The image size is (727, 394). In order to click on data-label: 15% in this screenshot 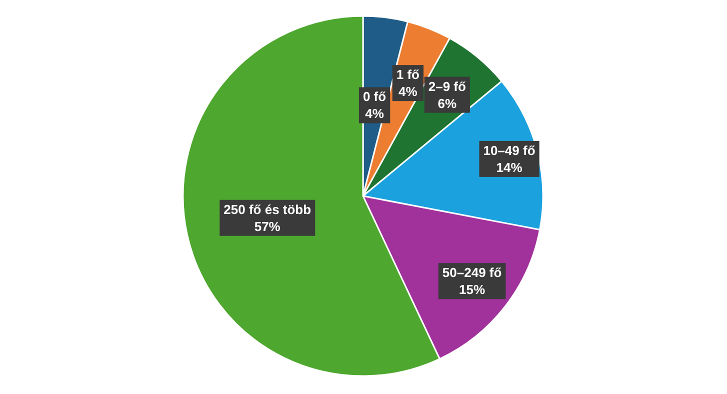, I will do `click(472, 290)`.